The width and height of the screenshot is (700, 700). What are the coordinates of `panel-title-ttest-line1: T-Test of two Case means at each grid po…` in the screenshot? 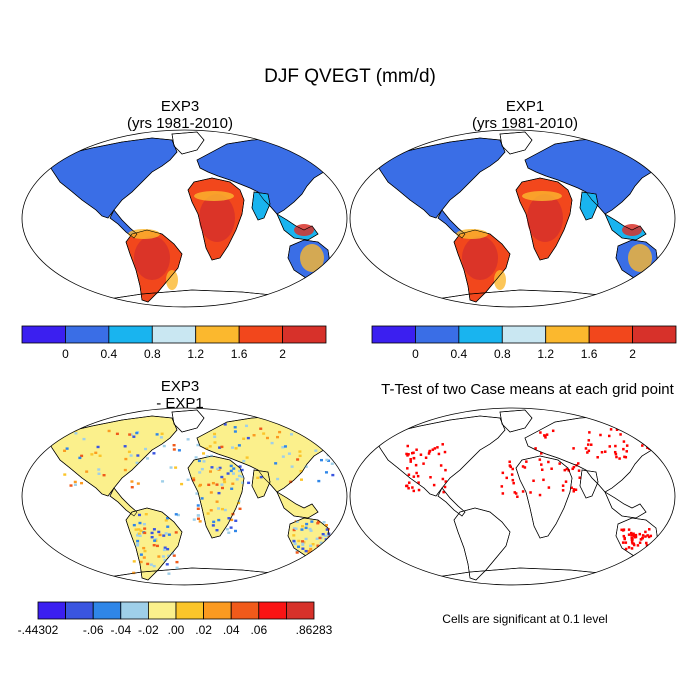 It's located at (527, 389).